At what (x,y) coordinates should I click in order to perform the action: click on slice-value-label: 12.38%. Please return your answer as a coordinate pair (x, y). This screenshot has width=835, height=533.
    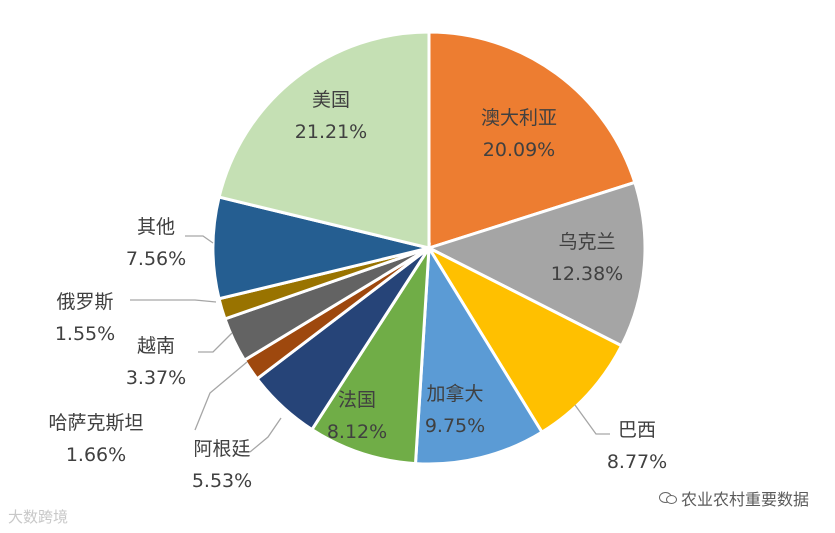
    Looking at the image, I should click on (587, 274).